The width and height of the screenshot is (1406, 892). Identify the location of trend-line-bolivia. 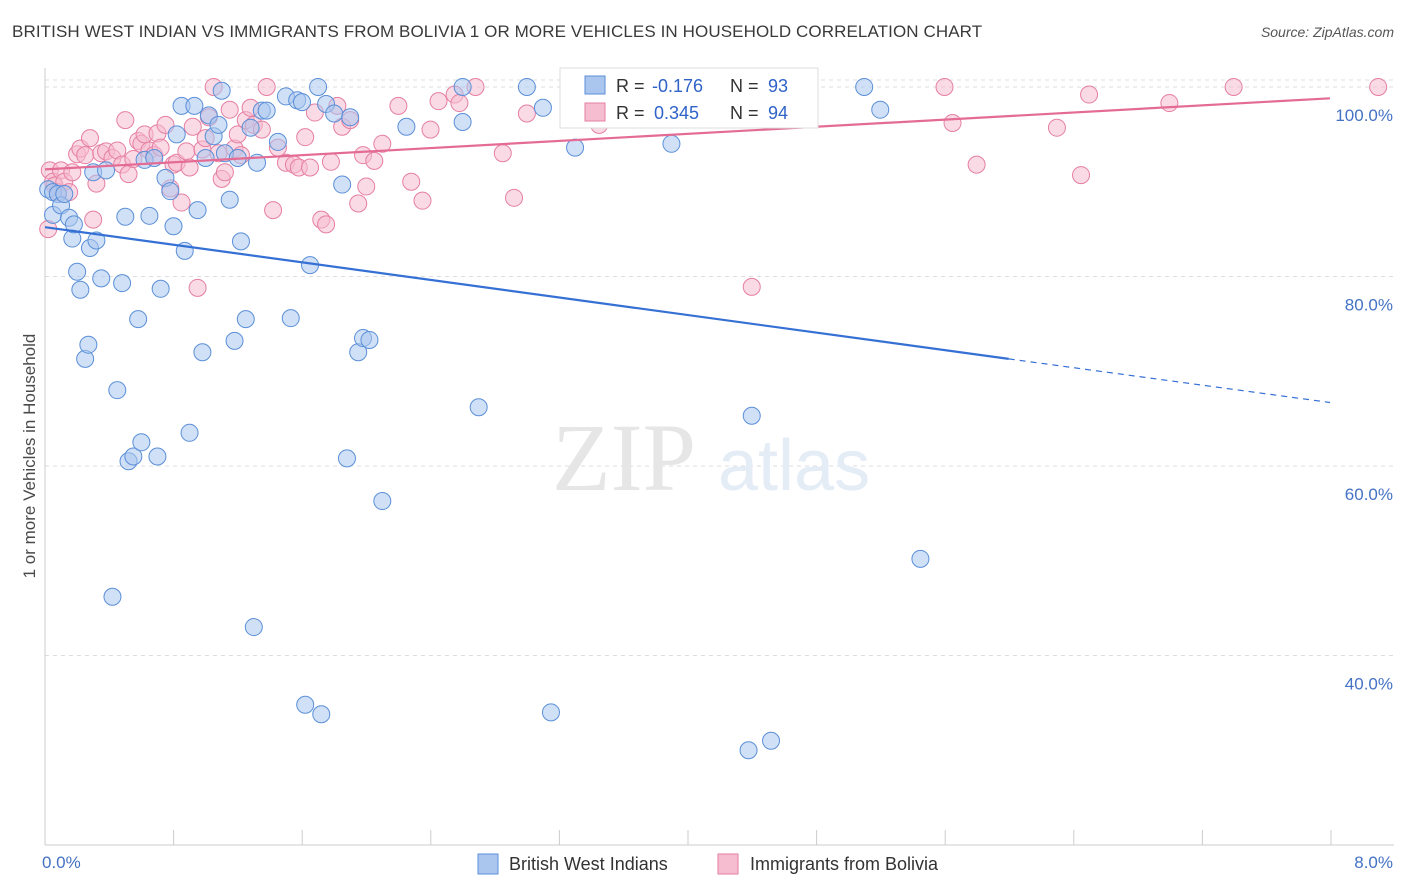
(687, 134).